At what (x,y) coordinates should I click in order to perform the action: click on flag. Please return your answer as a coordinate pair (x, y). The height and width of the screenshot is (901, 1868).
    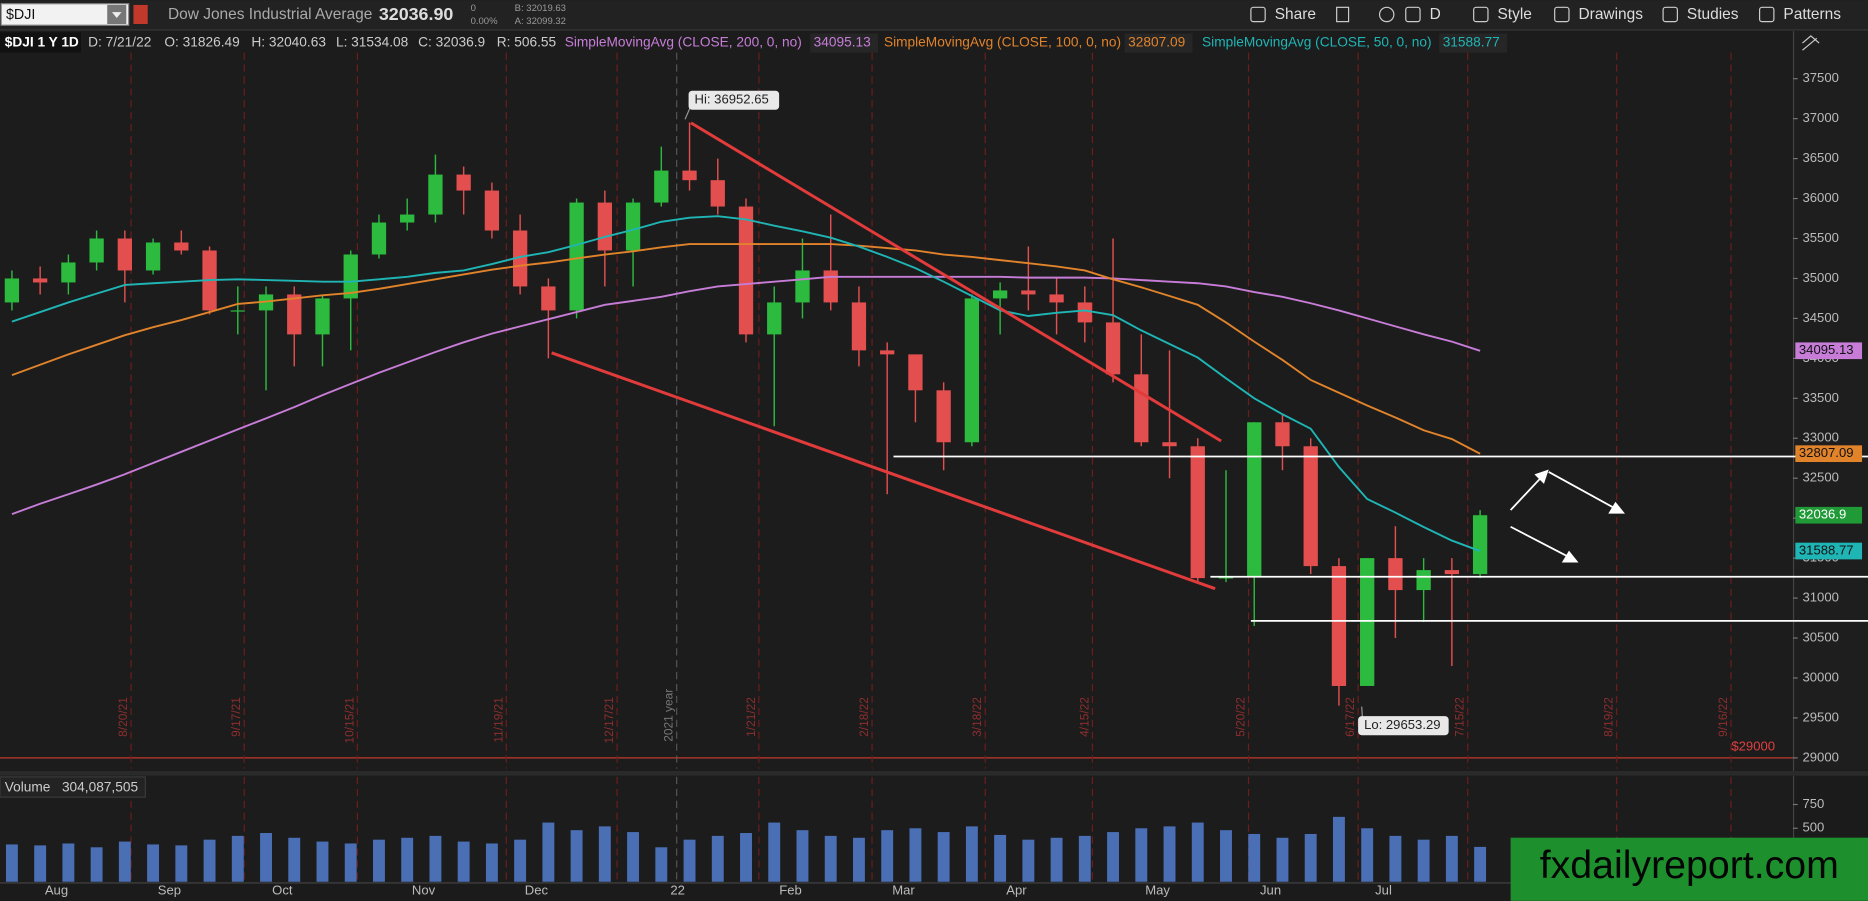
    Looking at the image, I should click on (140, 14).